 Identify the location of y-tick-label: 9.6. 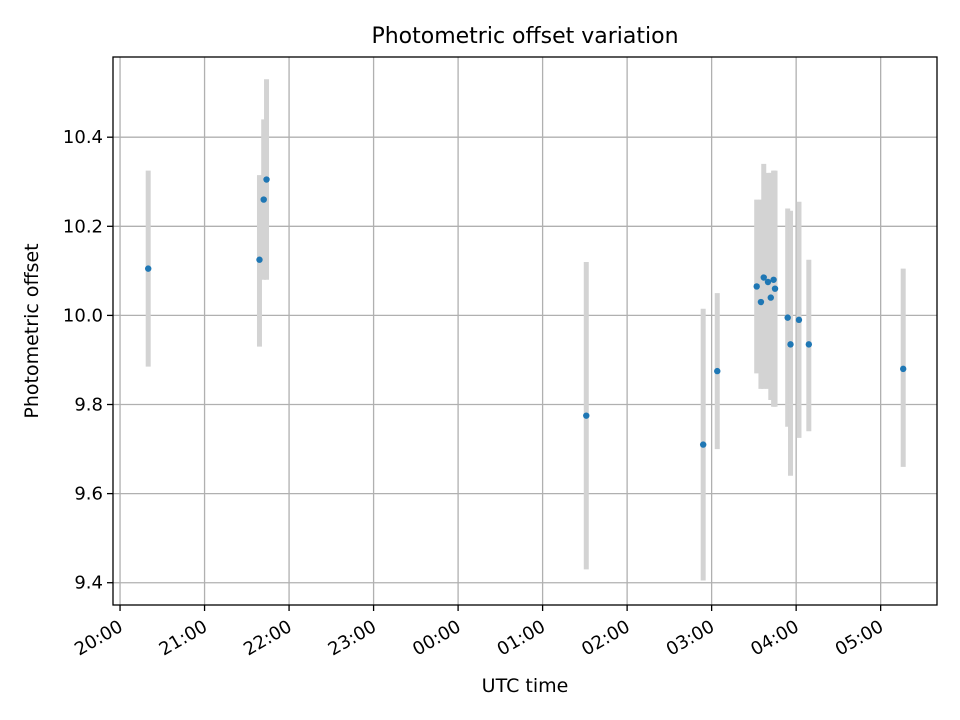
(88, 494).